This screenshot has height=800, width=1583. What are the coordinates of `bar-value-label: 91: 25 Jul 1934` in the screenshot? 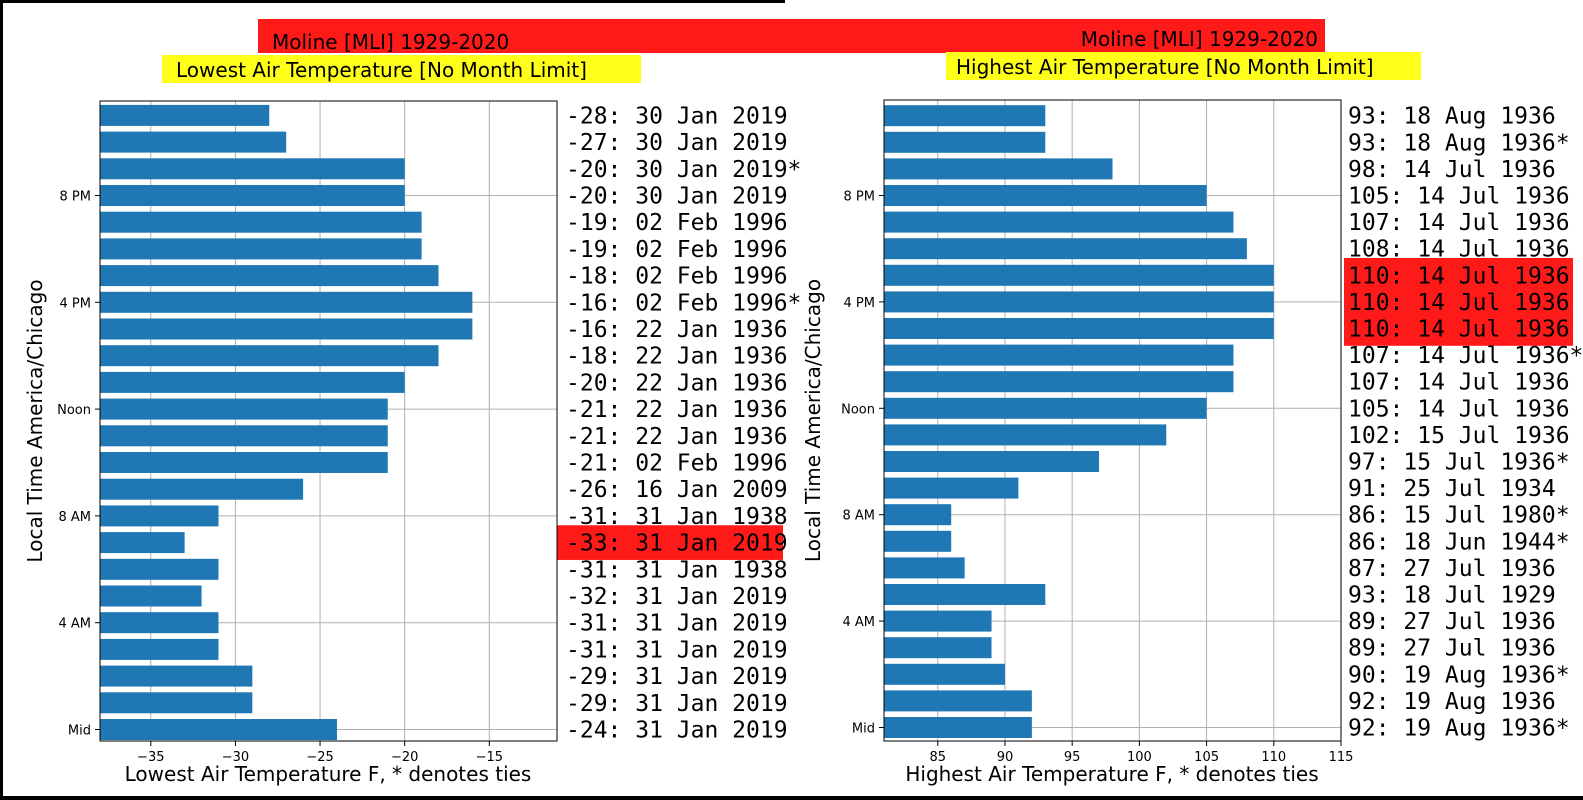 It's located at (1452, 489).